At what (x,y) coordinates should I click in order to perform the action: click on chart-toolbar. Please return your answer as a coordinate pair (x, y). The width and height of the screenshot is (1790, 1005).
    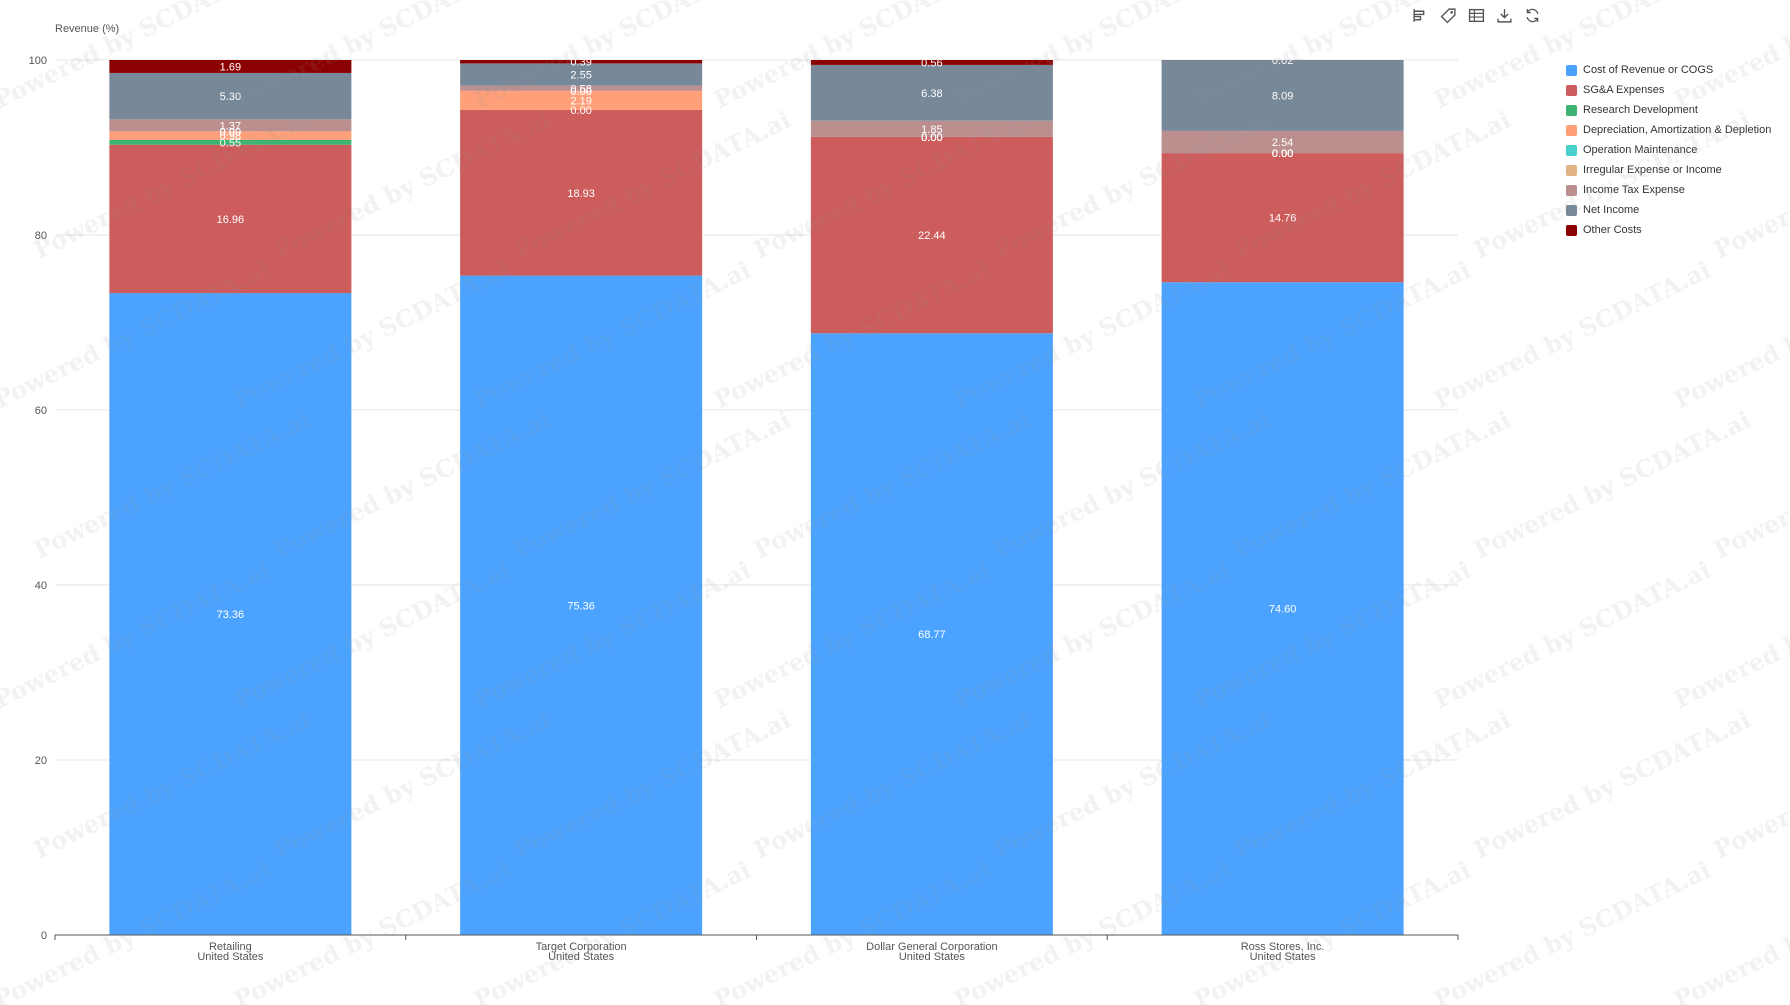
    Looking at the image, I should click on (1476, 15).